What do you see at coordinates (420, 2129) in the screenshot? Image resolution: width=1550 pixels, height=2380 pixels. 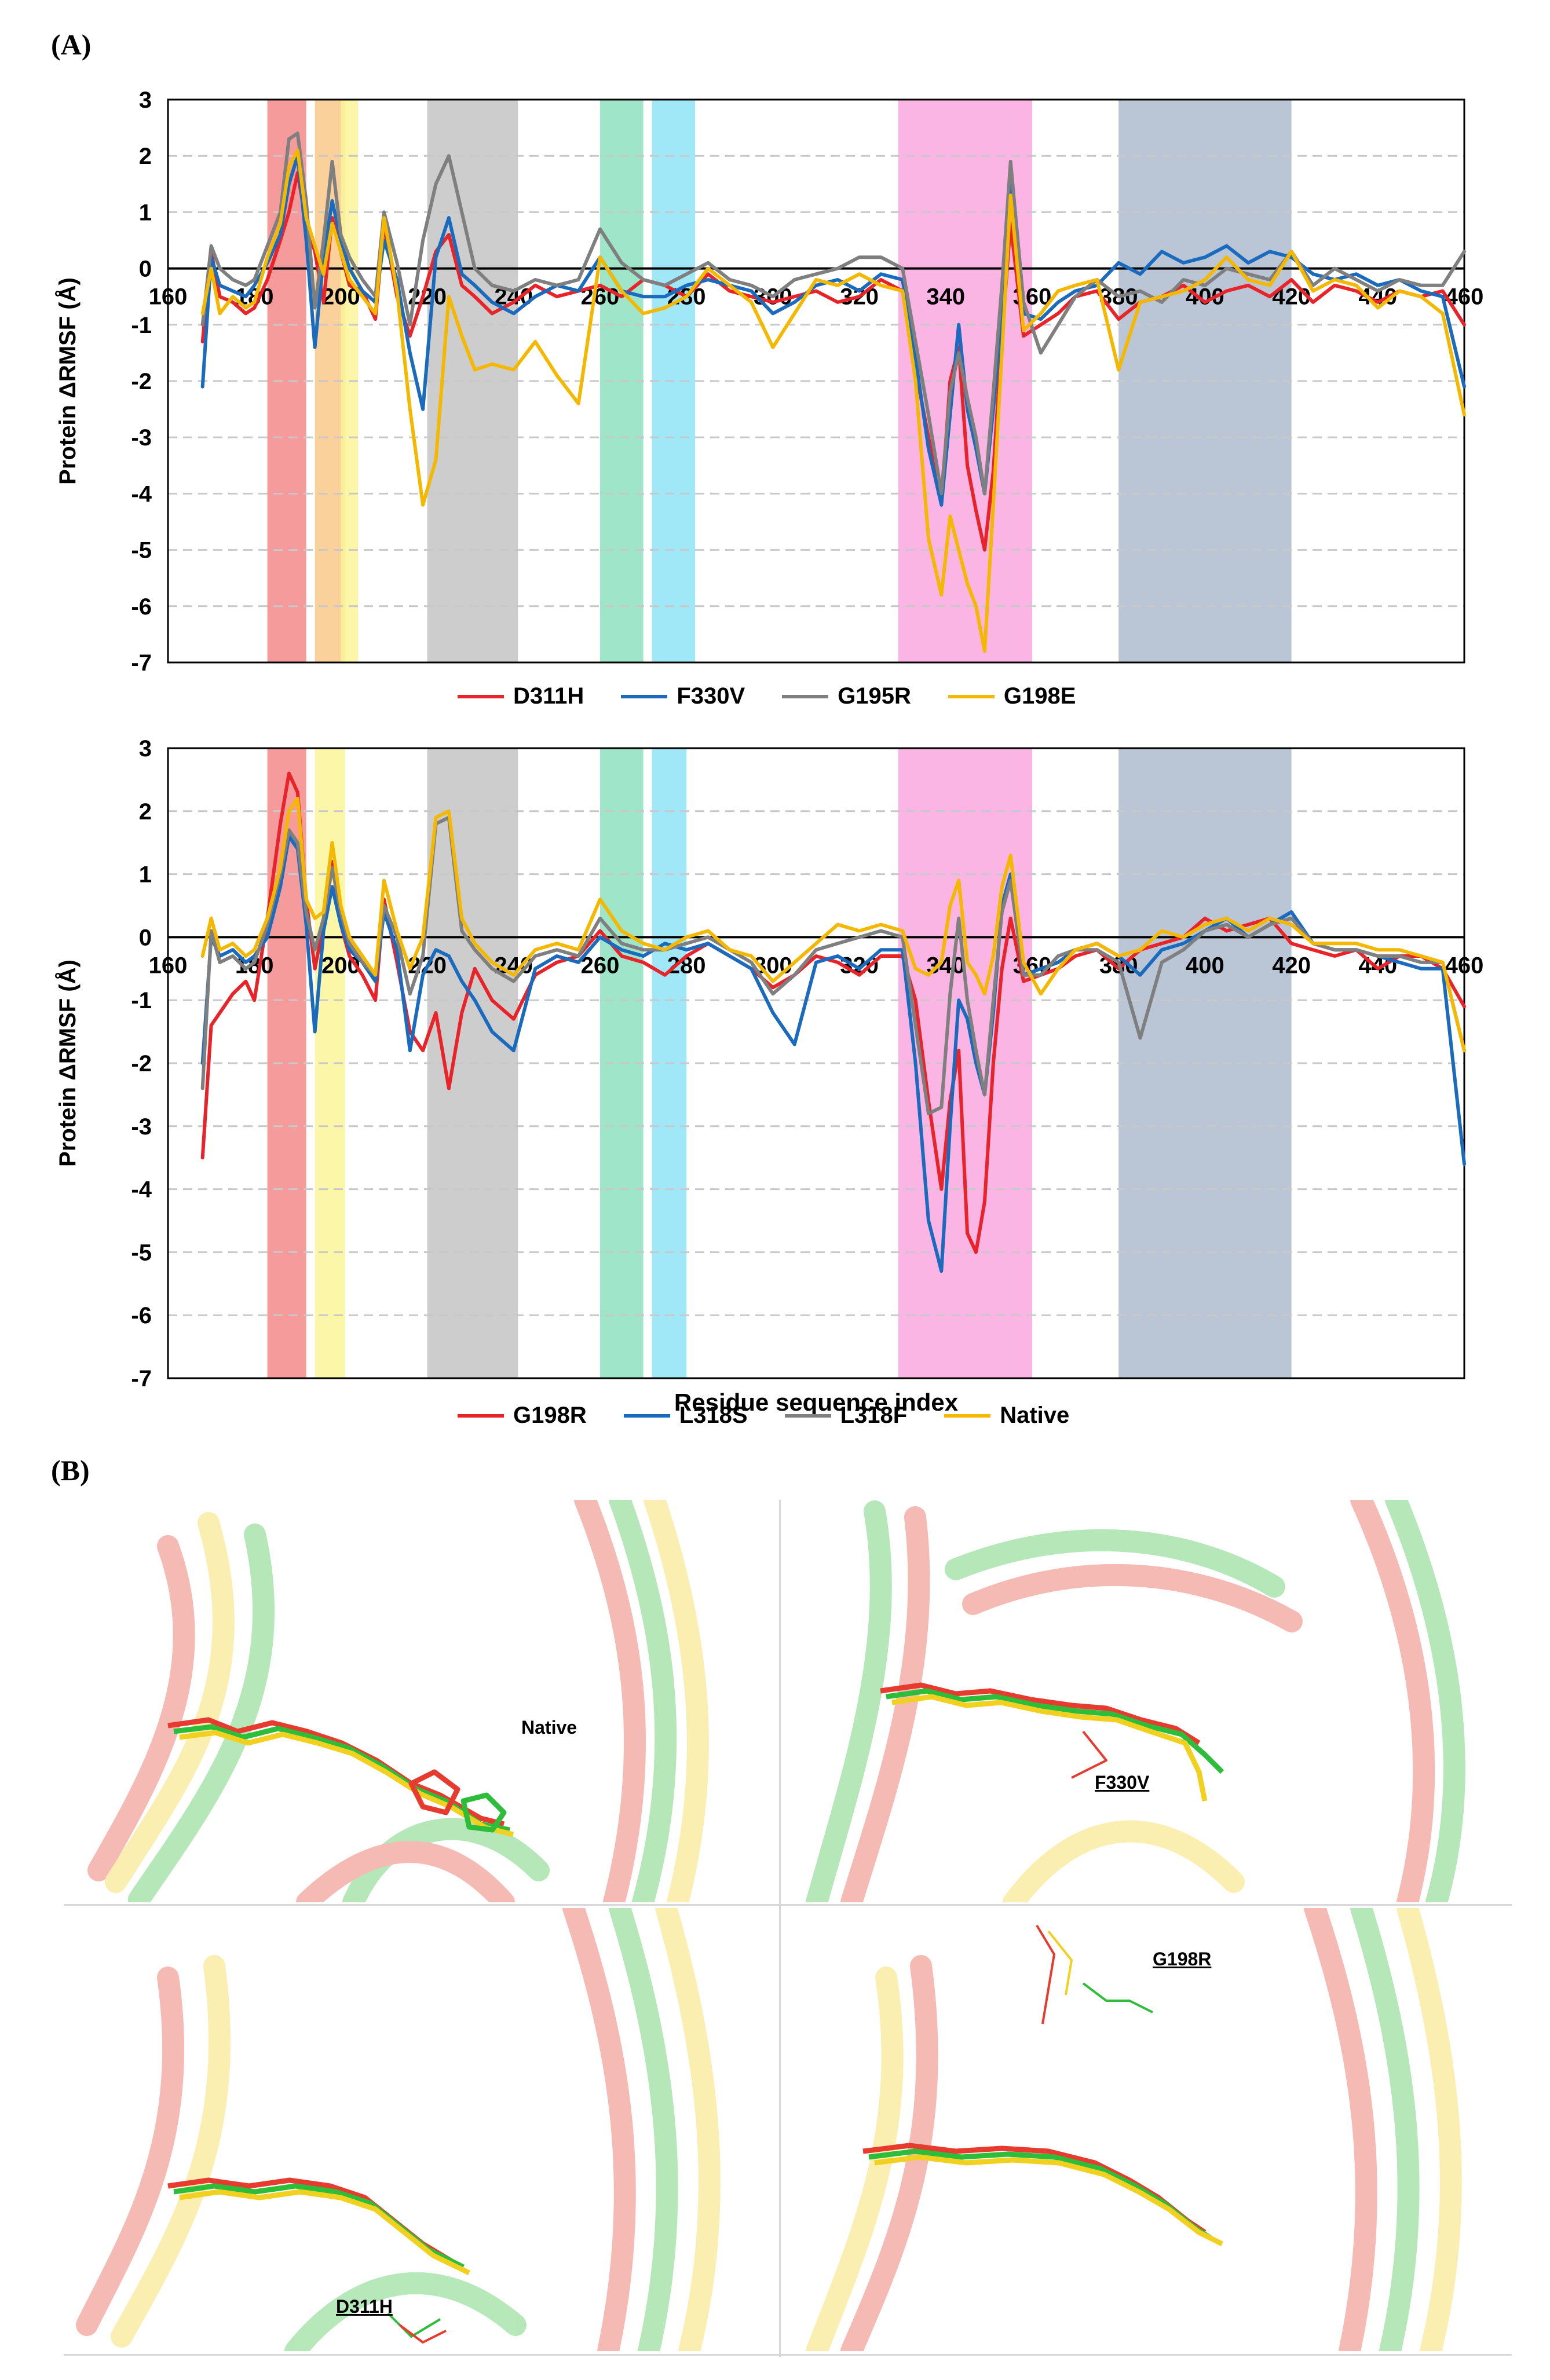 I see `structure-d311h: D311H` at bounding box center [420, 2129].